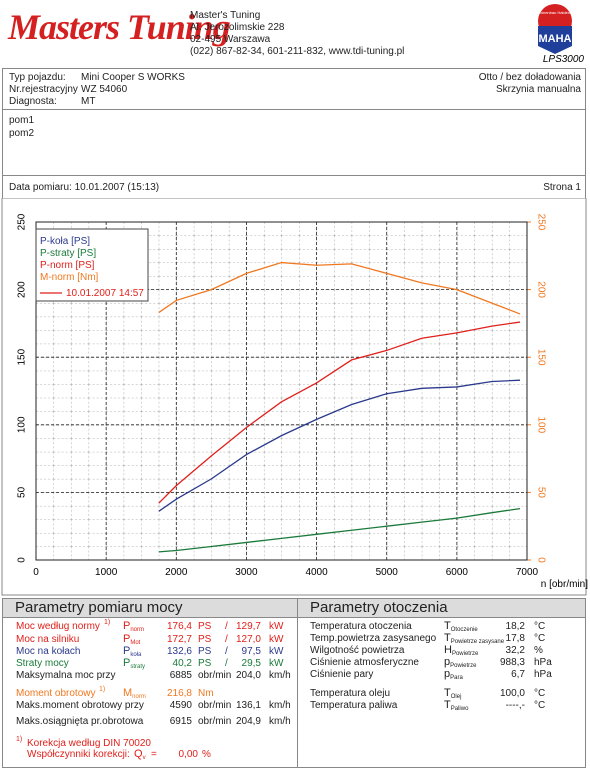 This screenshot has width=590, height=768. I want to click on param-unit: %, so click(538, 650).